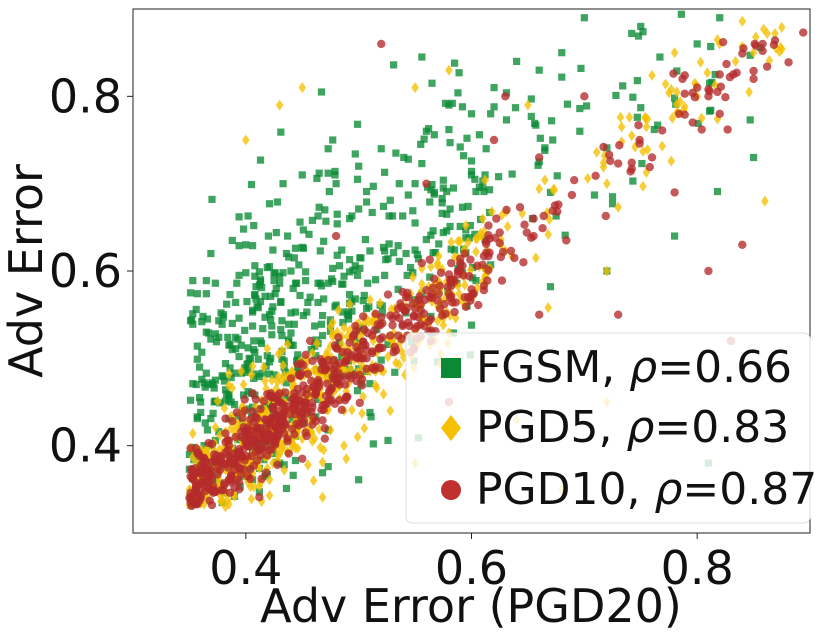 This screenshot has width=830, height=639. Describe the element at coordinates (697, 568) in the screenshot. I see `x-tick-label: 0.8` at that location.